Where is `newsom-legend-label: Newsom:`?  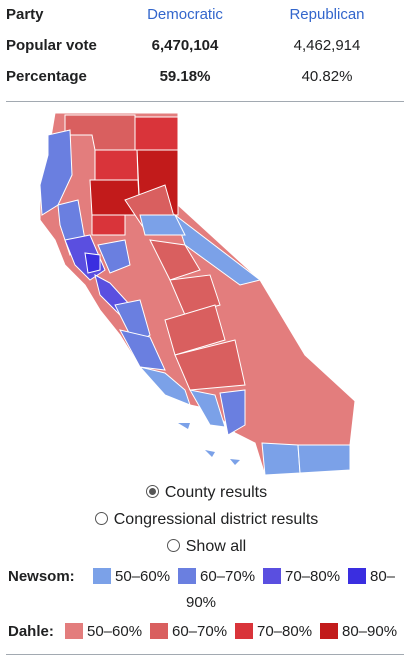 newsom-legend-label: Newsom: is located at coordinates (41, 576).